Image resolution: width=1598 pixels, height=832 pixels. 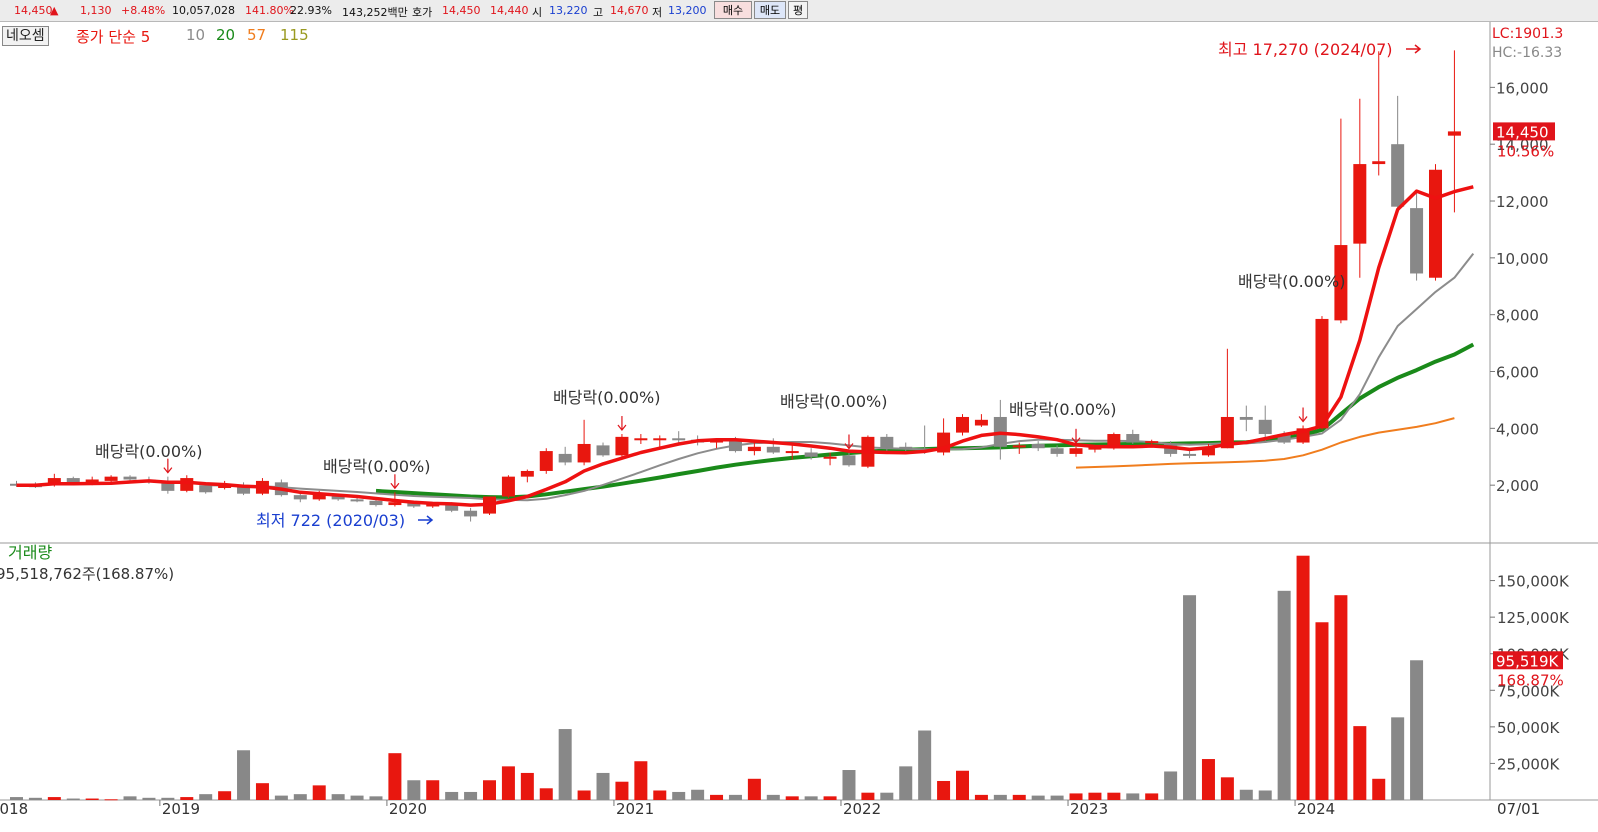 What do you see at coordinates (1522, 259) in the screenshot?
I see `price-tick-label: 10,000` at bounding box center [1522, 259].